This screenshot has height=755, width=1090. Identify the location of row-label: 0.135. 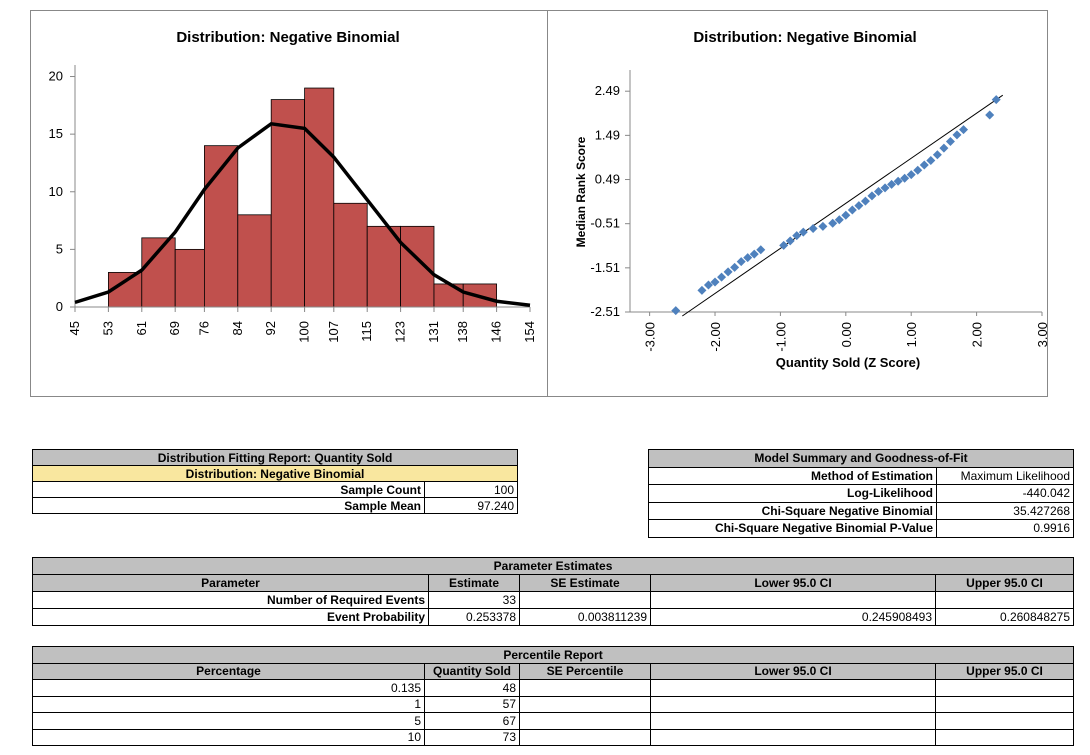
(228, 688).